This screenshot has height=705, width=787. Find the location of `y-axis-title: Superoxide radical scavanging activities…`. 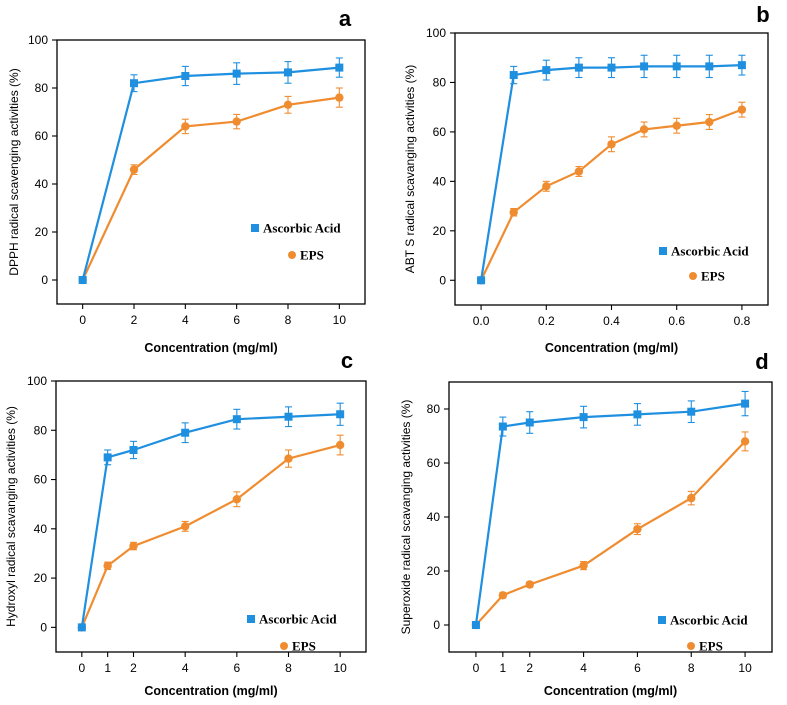

y-axis-title: Superoxide radical scavanging activities… is located at coordinates (406, 517).